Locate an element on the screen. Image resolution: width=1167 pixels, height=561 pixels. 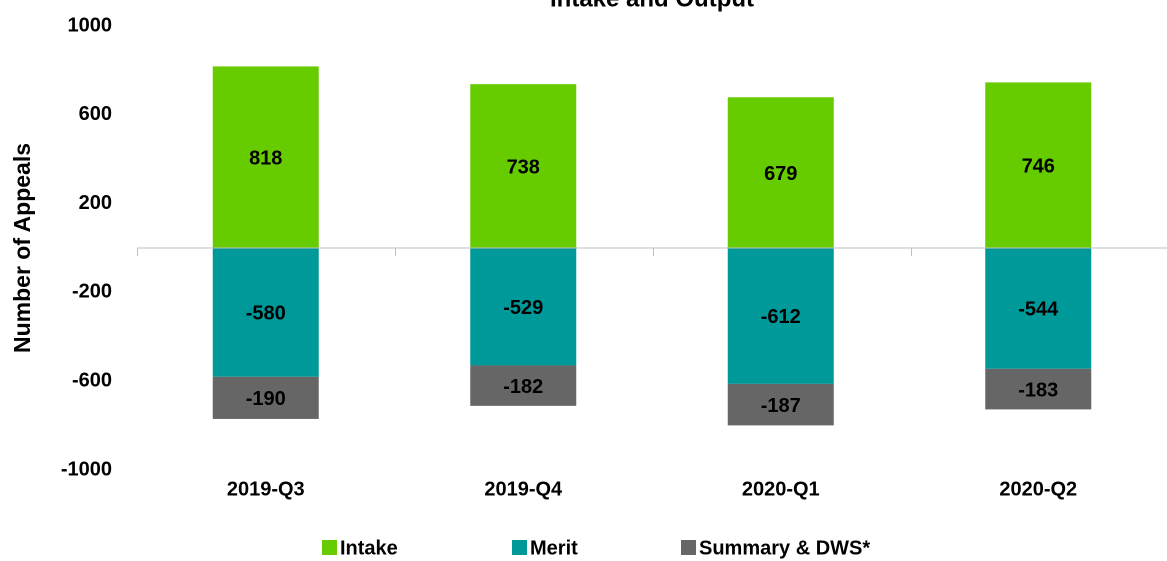
data-label: -544 is located at coordinates (1038, 310).